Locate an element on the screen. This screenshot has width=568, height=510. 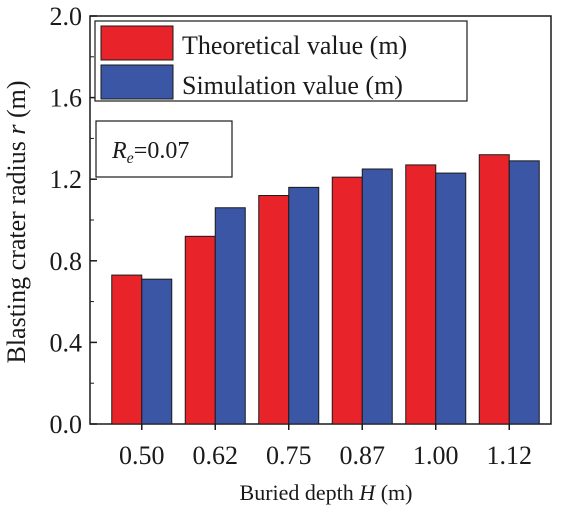
bar-simulation-0.87 is located at coordinates (377, 296).